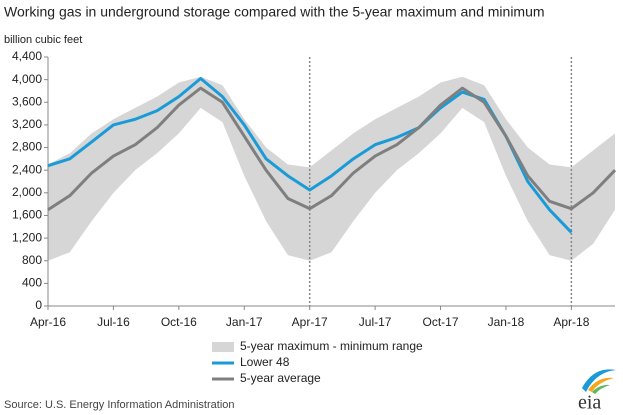  I want to click on x-tick-label: Apr-18, so click(571, 322).